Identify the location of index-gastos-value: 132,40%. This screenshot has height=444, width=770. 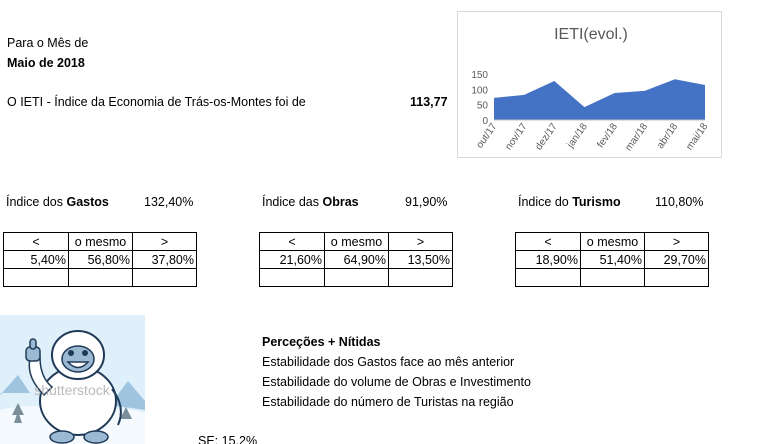
(169, 202).